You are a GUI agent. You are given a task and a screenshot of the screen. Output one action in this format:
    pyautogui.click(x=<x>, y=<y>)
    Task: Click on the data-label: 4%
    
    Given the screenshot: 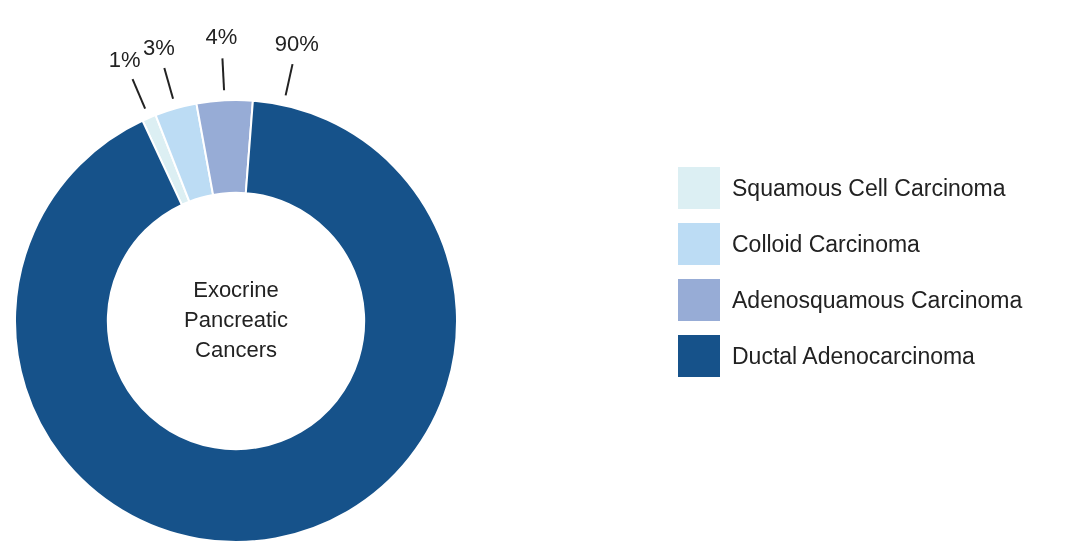 What is the action you would take?
    pyautogui.click(x=221, y=37)
    